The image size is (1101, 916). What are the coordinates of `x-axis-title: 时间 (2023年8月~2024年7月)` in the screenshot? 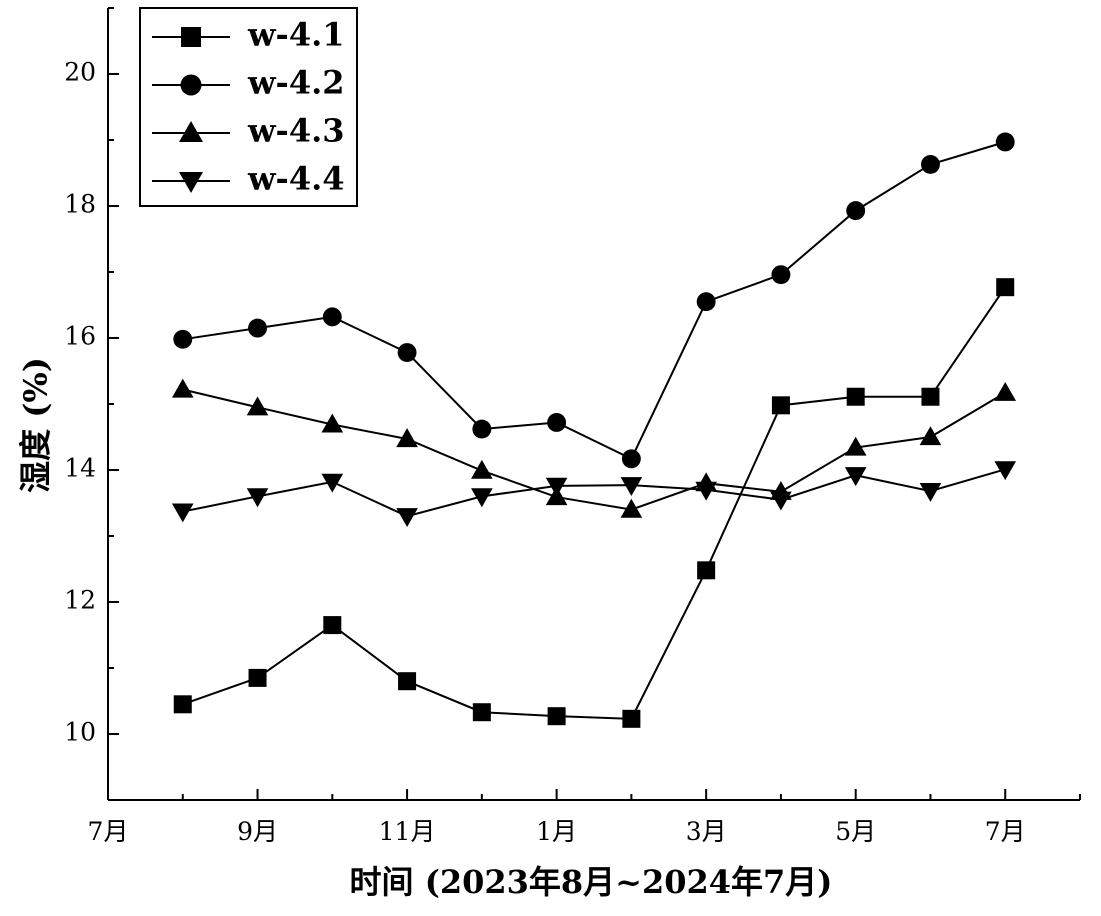 It's located at (591, 882).